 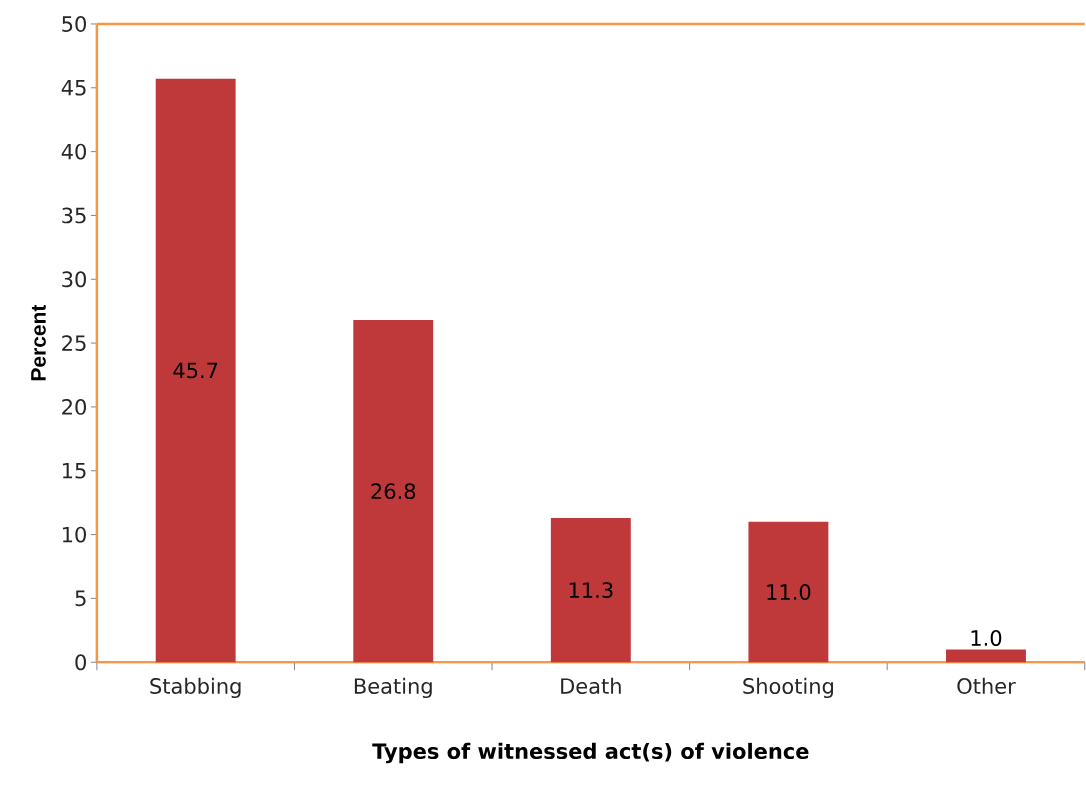 What do you see at coordinates (788, 688) in the screenshot?
I see `x-tick-label: Shooting` at bounding box center [788, 688].